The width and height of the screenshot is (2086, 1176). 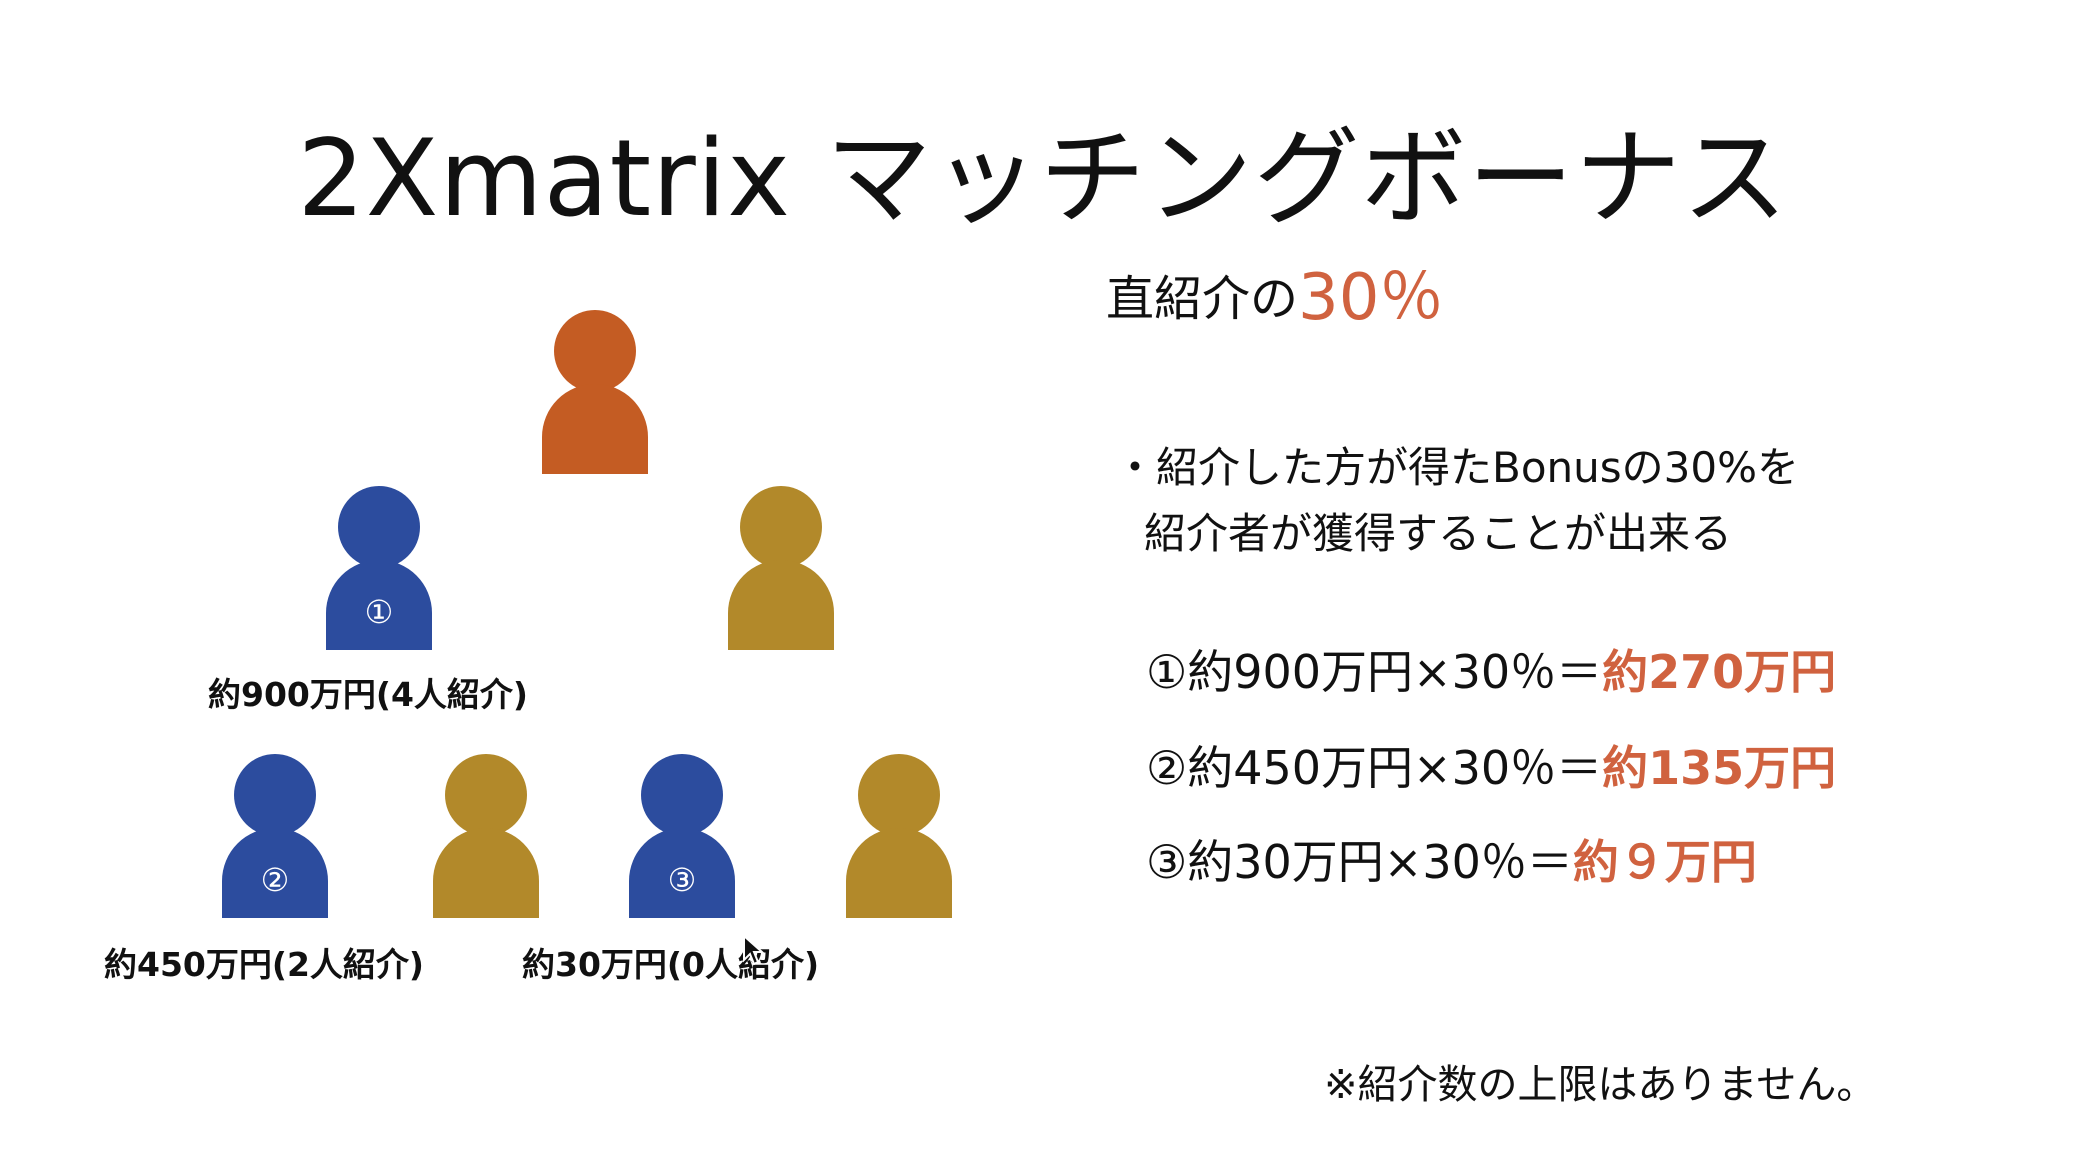 I want to click on calculation-formula: ①約900万円×30％＝, so click(x=1374, y=672).